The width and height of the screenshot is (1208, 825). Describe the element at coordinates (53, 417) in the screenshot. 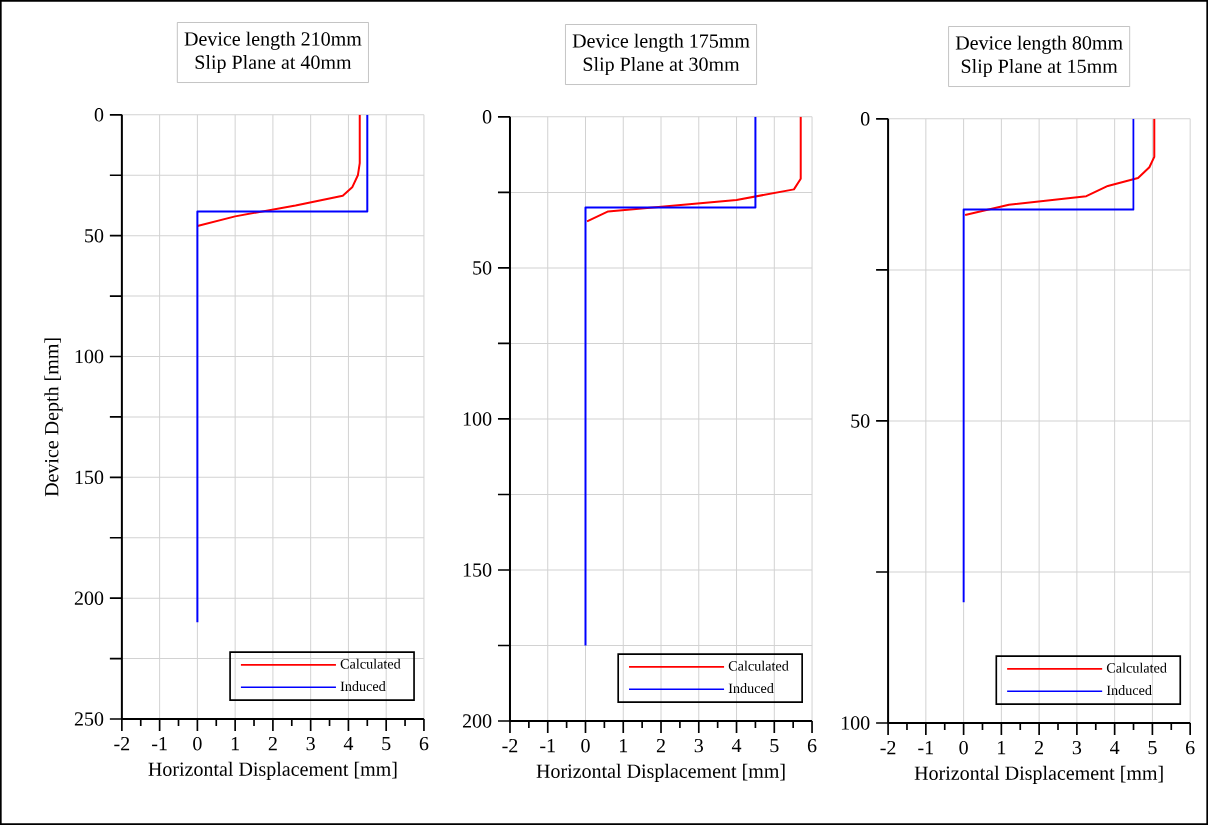

I see `y-axis-title: Device Depth [mm]` at that location.